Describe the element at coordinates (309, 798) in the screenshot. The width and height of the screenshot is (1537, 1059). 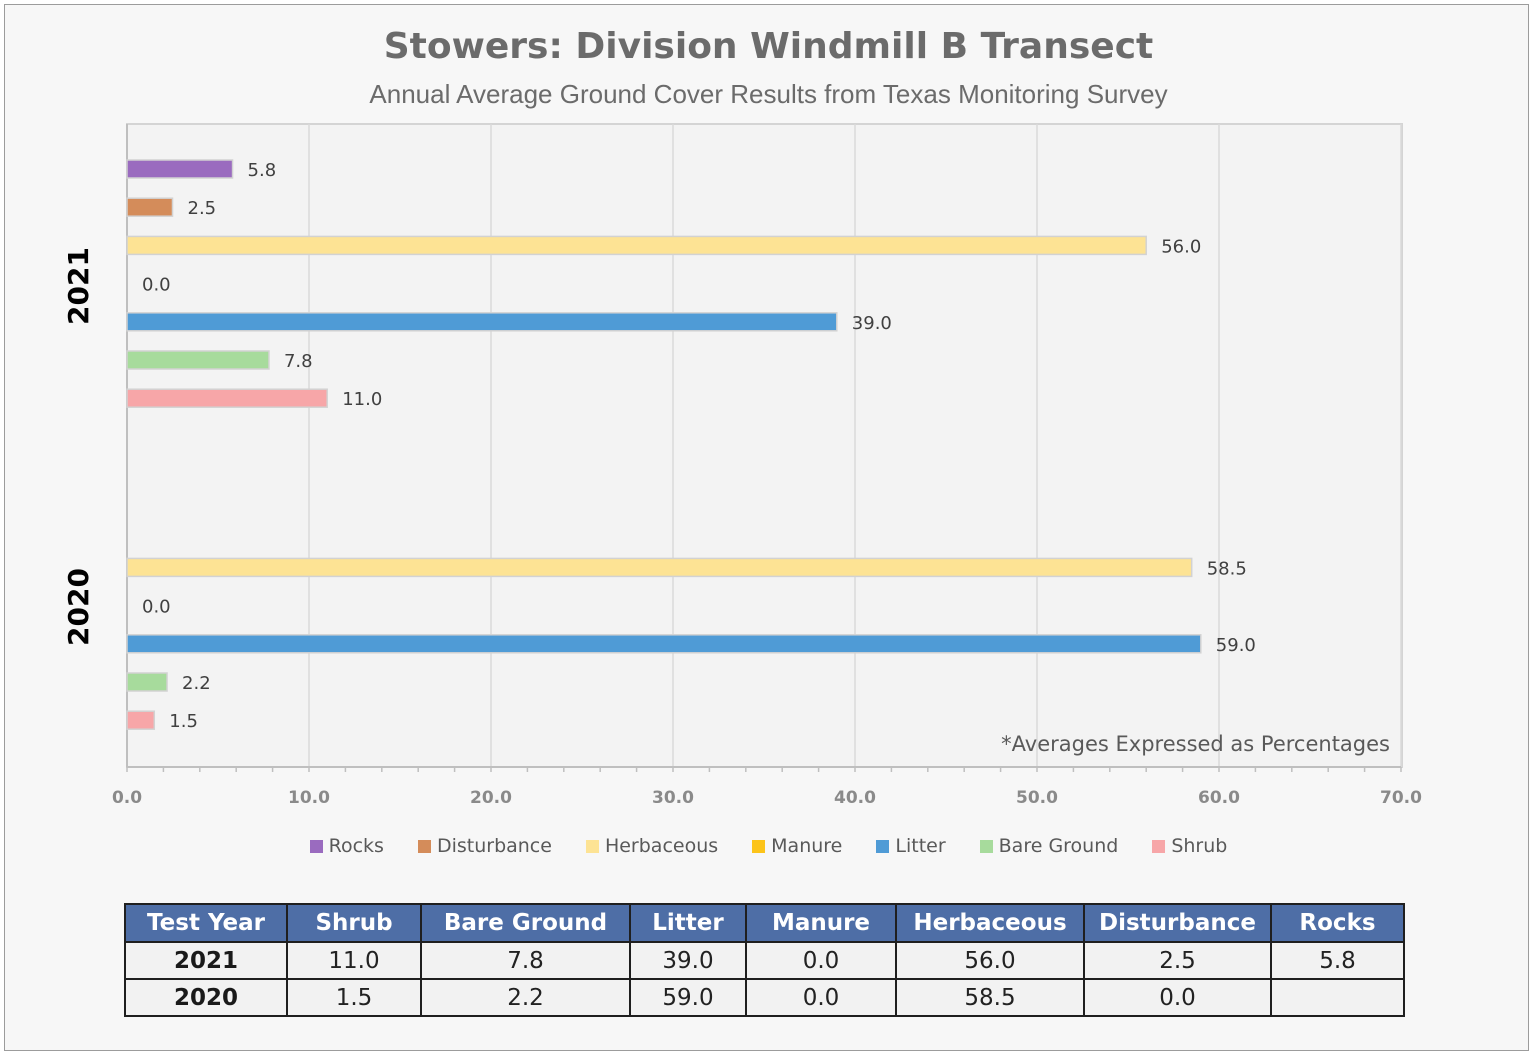
I see `x-tick-label: 10.0` at that location.